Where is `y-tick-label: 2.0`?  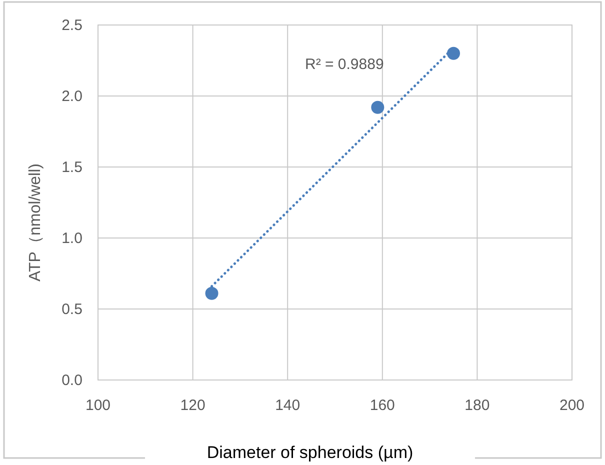 y-tick-label: 2.0 is located at coordinates (72, 96).